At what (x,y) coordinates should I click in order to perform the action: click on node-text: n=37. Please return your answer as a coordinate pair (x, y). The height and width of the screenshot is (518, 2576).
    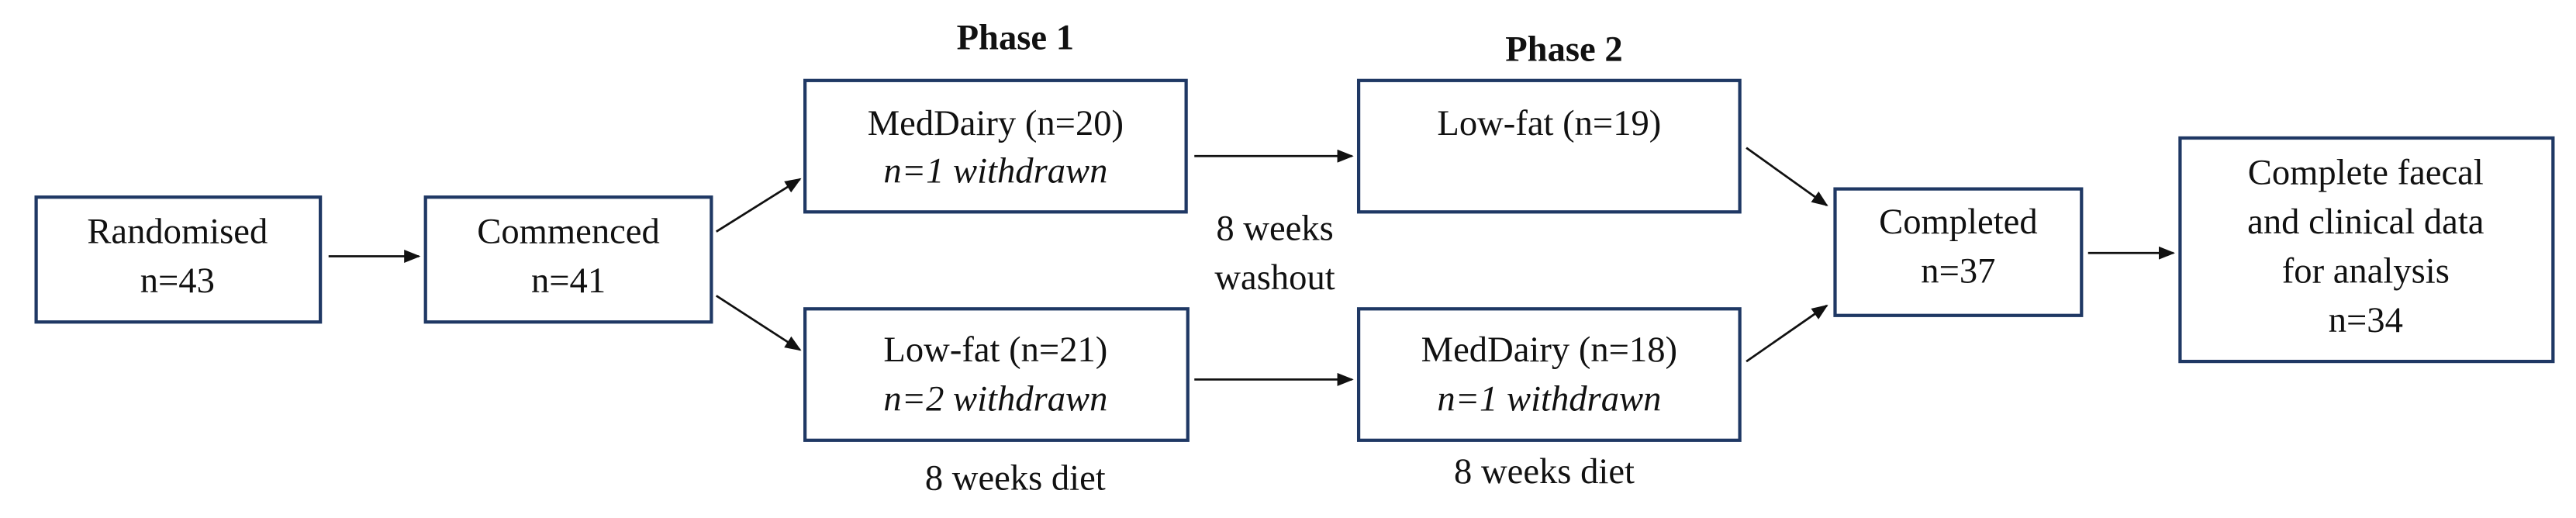
    Looking at the image, I should click on (1958, 270).